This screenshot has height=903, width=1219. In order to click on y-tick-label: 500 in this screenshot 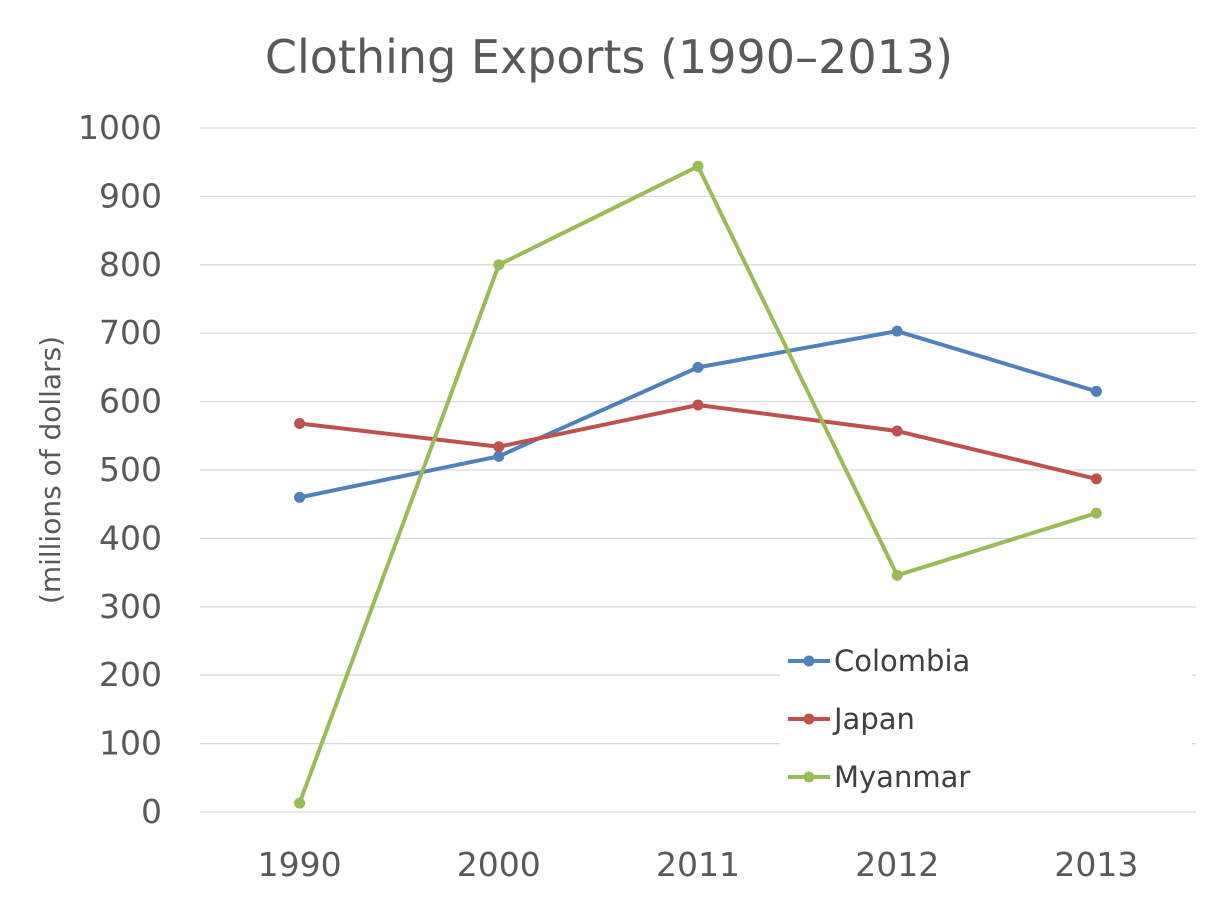, I will do `click(130, 469)`.